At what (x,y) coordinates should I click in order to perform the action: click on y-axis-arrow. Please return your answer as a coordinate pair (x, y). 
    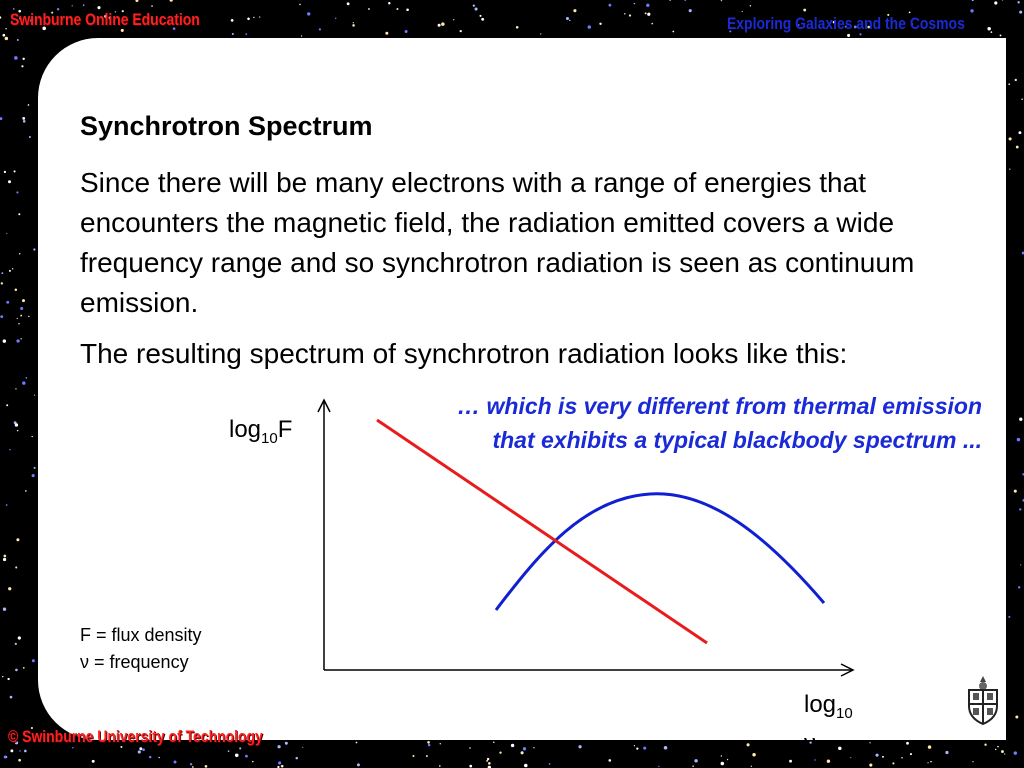
    Looking at the image, I should click on (324, 405).